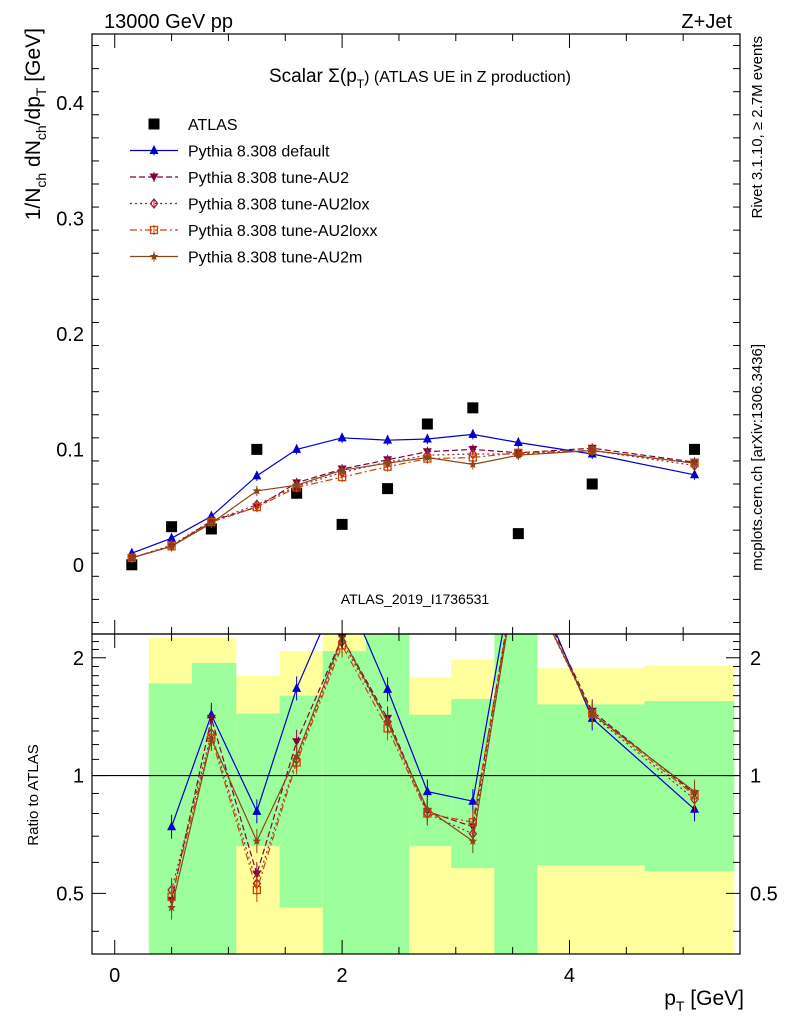  What do you see at coordinates (268, 178) in the screenshot?
I see `legend-label-au2: Pythia 8.308 tune-AU2` at bounding box center [268, 178].